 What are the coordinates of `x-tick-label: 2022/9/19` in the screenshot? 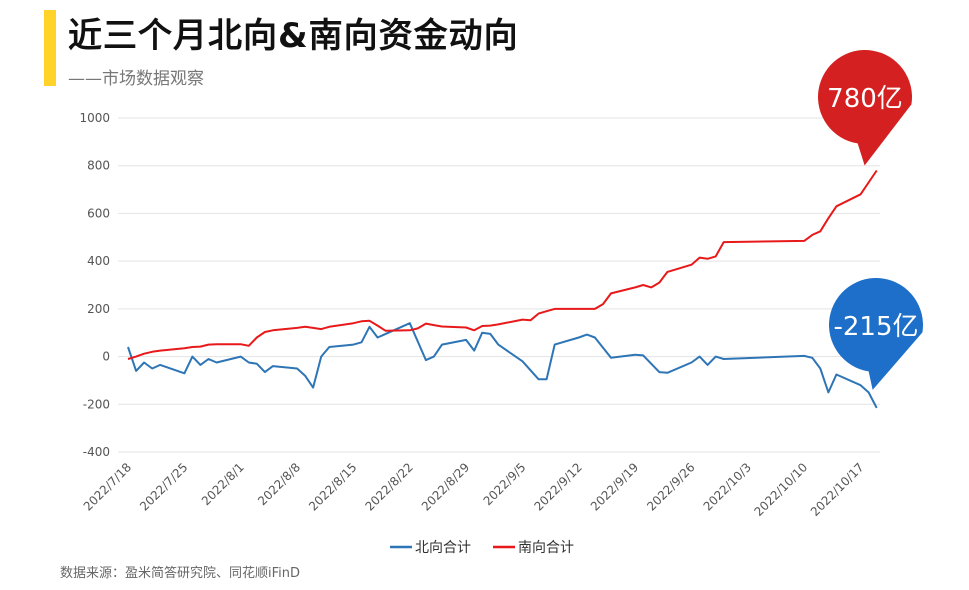 It's located at (614, 486).